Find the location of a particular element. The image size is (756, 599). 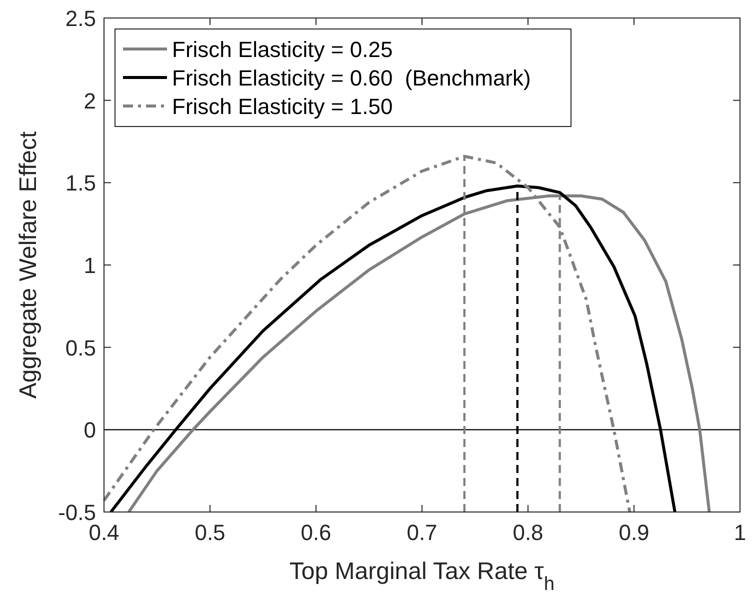

y-tick-label: 2 is located at coordinates (90, 101).